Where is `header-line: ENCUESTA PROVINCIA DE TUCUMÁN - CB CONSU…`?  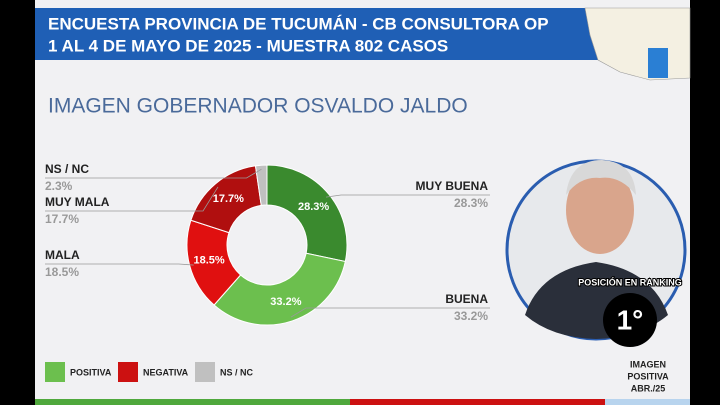
header-line: ENCUESTA PROVINCIA DE TUCUMÁN - CB CONSU… is located at coordinates (298, 23).